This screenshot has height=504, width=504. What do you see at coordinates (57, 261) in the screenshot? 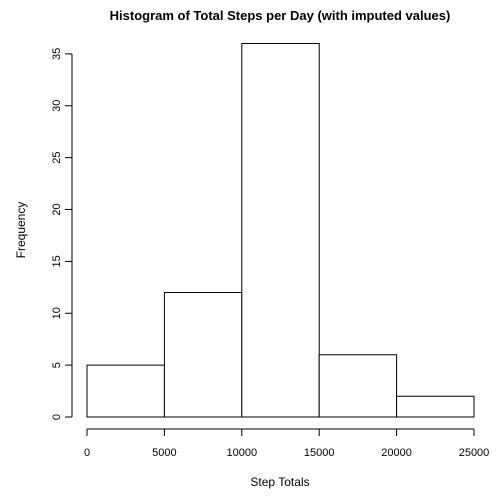
I see `y-tick-label: 15` at bounding box center [57, 261].